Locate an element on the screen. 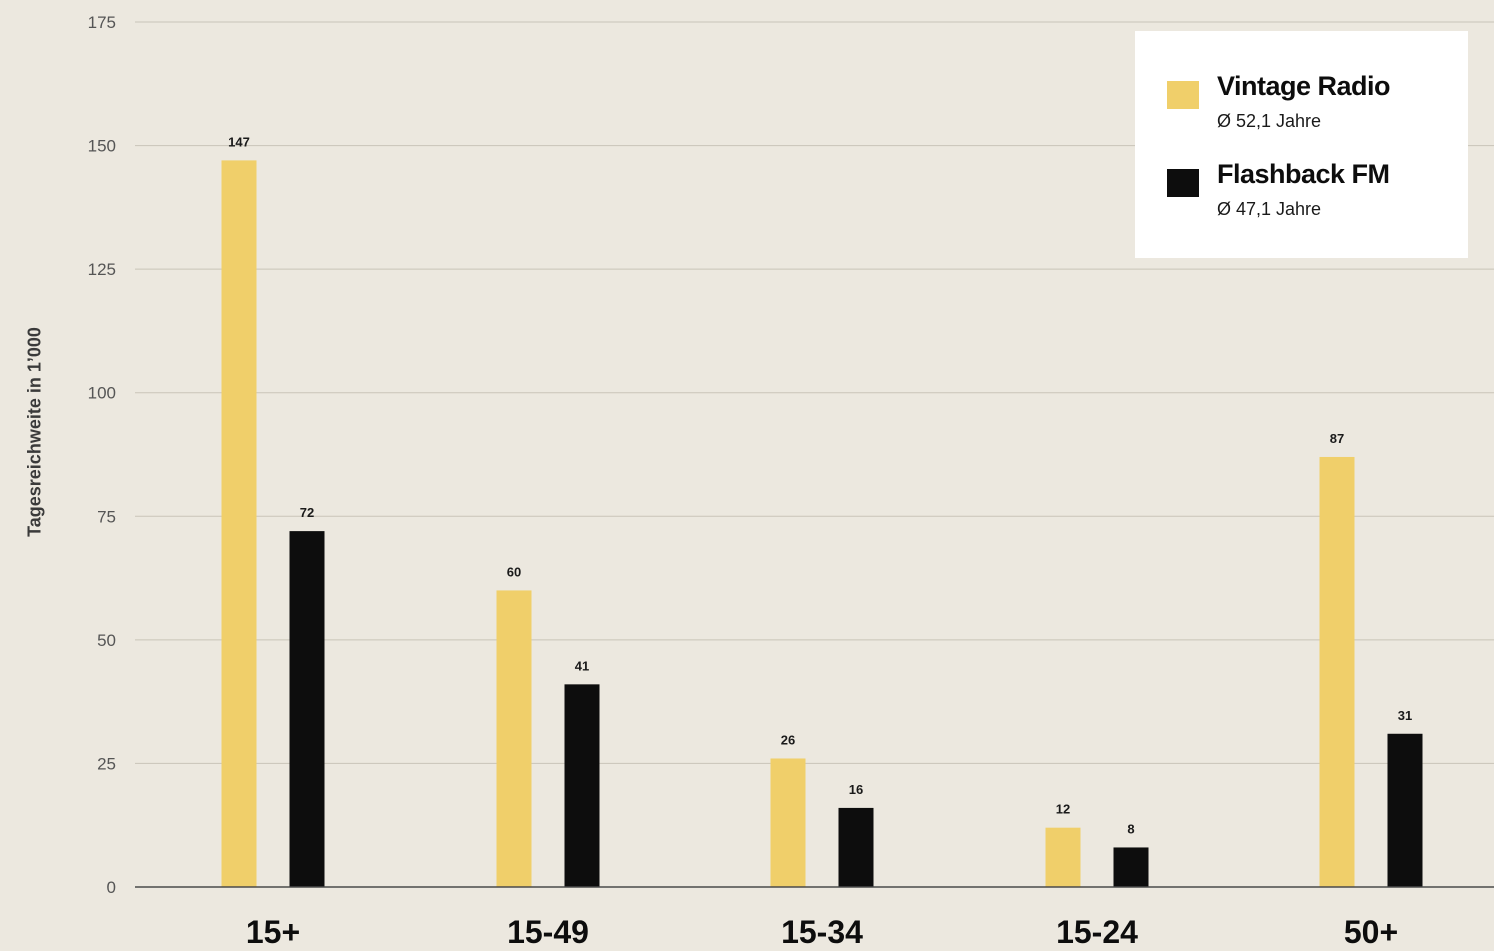 The image size is (1494, 951). y-tick-label: 175 is located at coordinates (102, 22).